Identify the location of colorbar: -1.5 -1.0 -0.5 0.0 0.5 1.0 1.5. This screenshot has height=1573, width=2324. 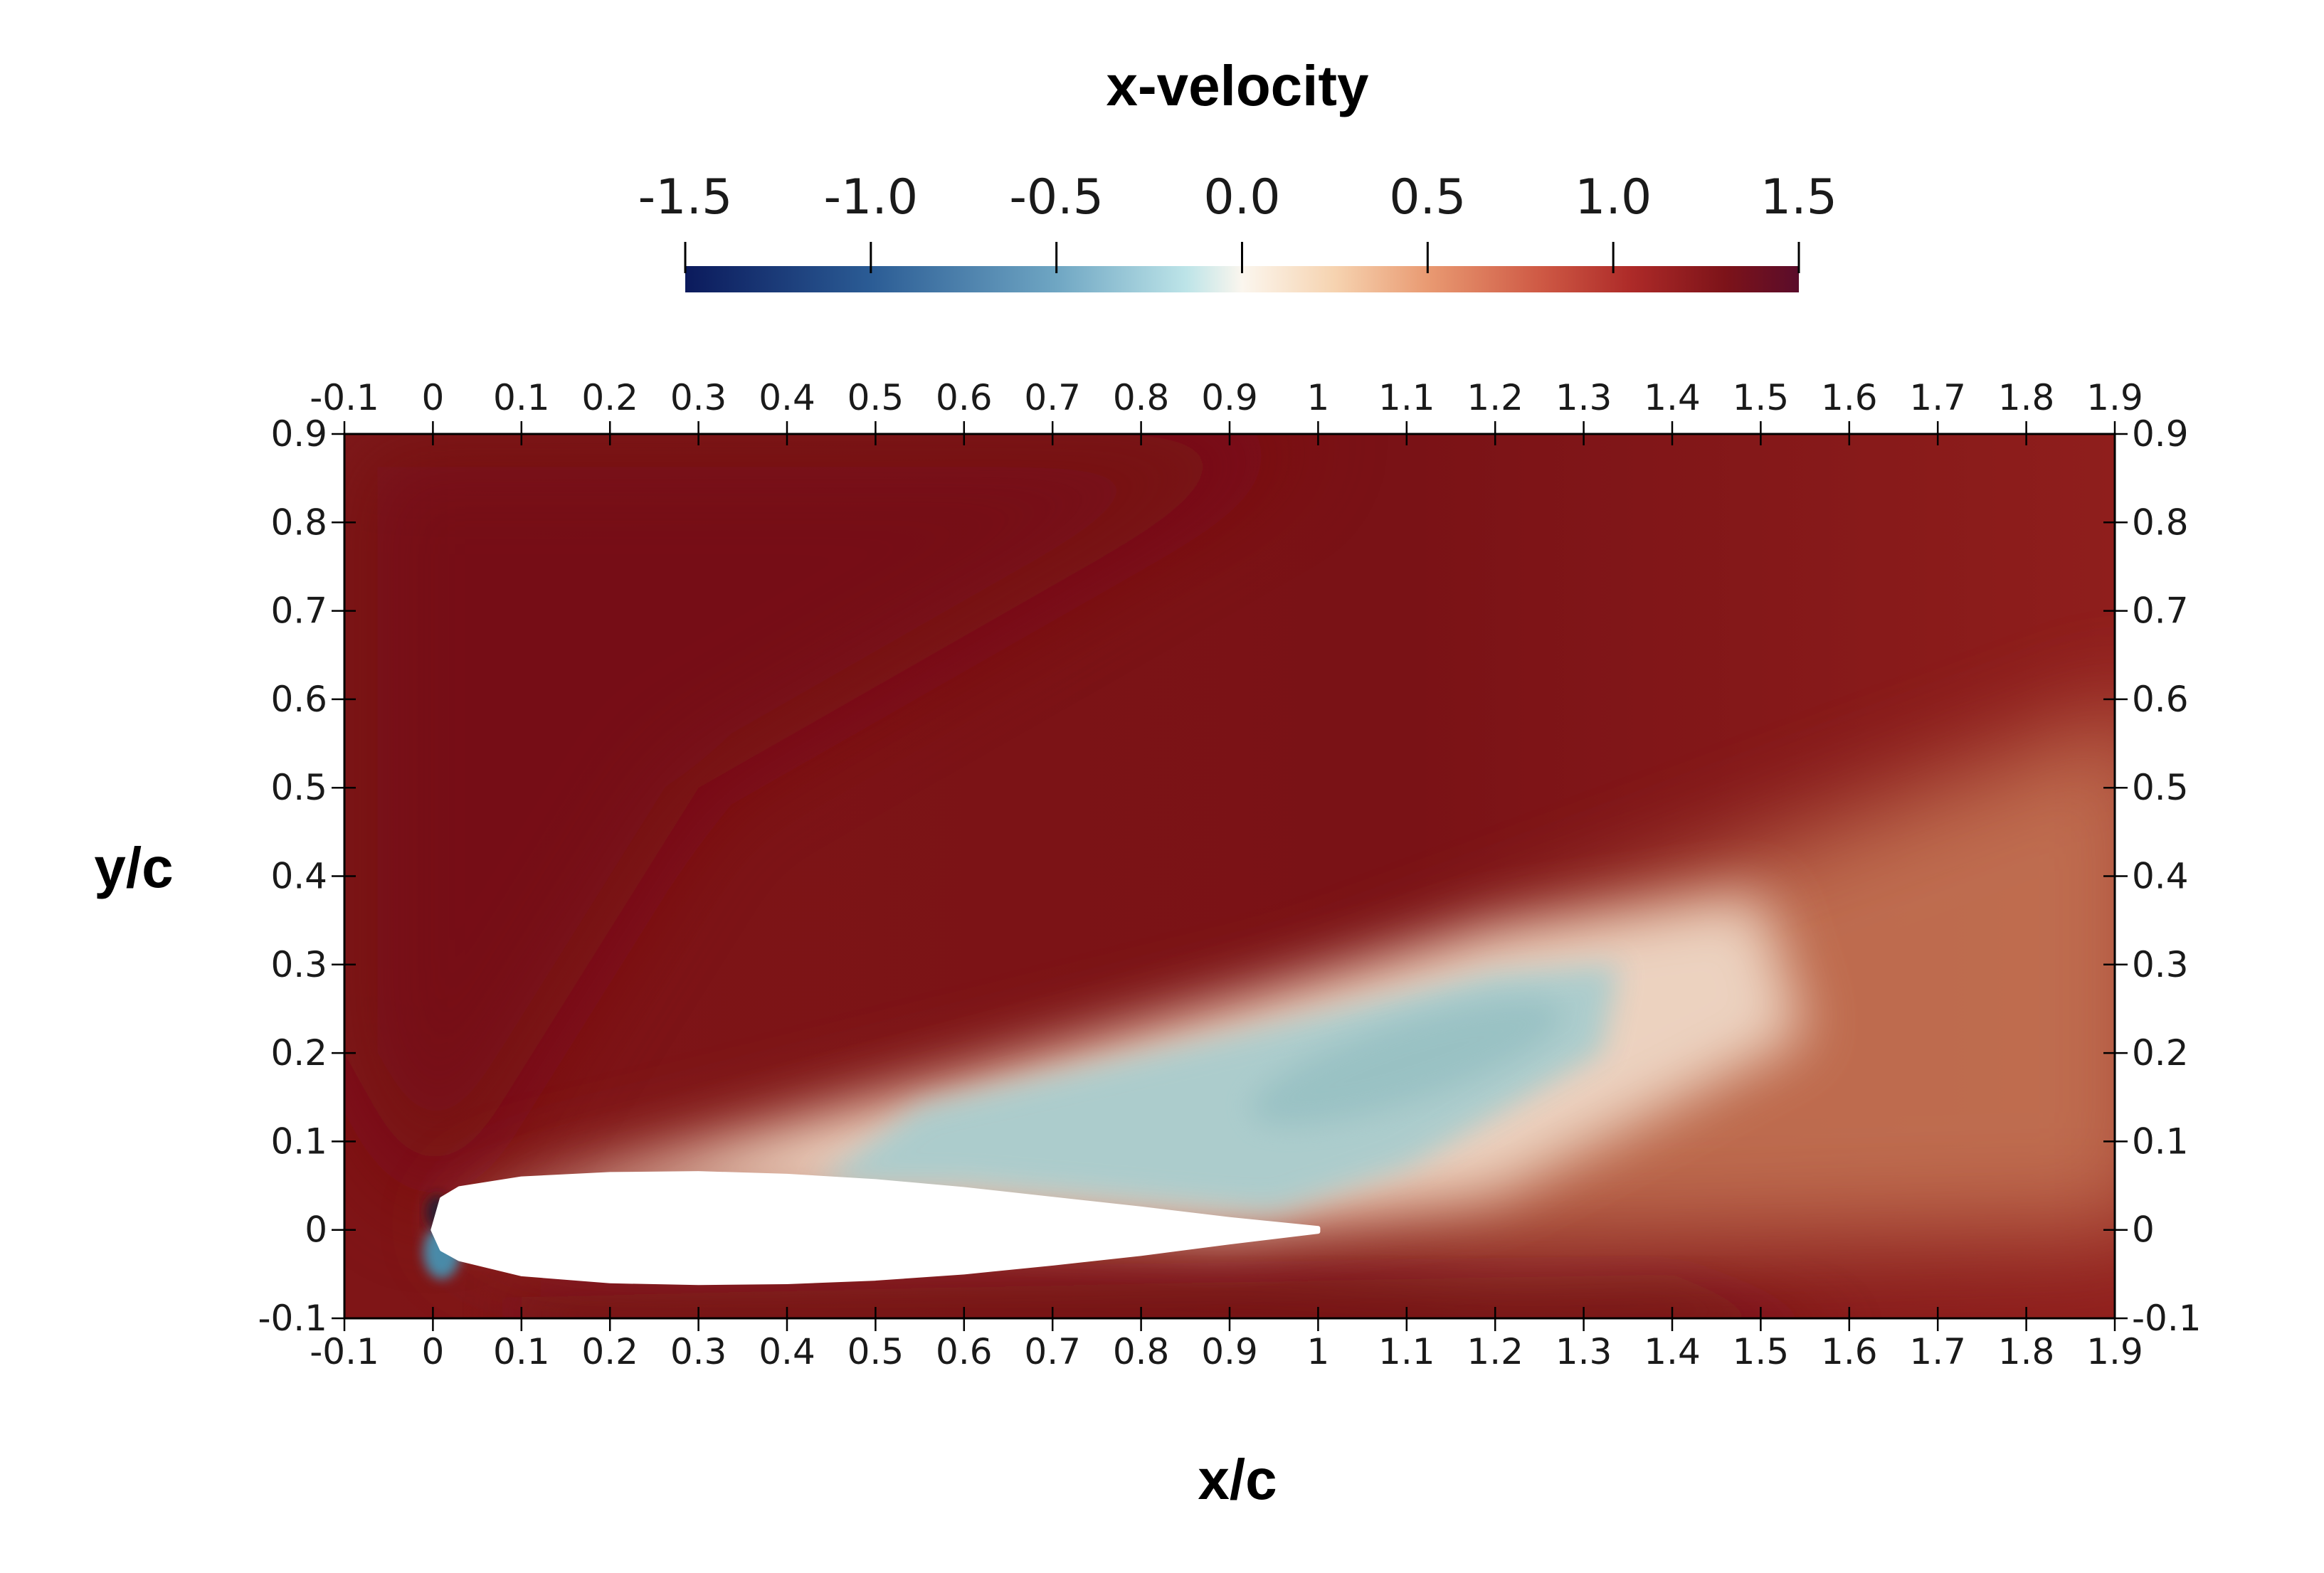
(1237, 230).